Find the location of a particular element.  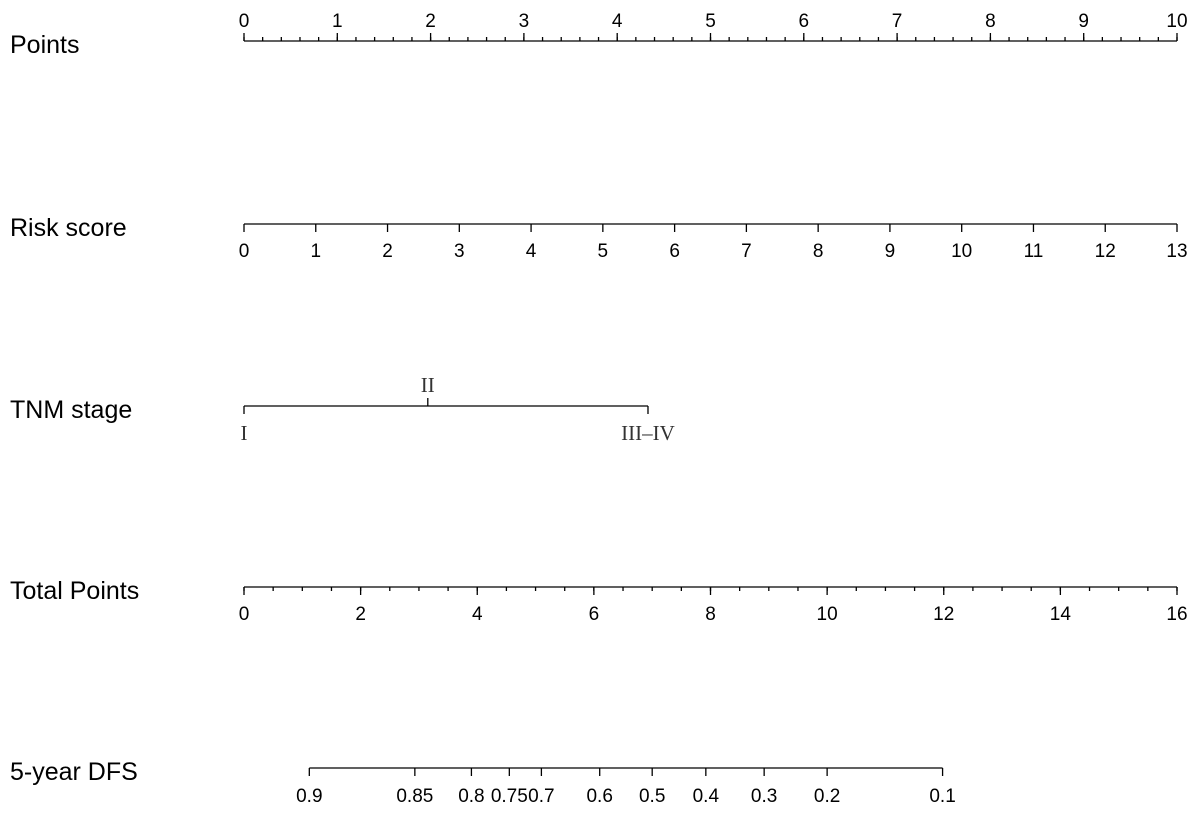

category-label-tnm_stage: III–IV is located at coordinates (648, 433).